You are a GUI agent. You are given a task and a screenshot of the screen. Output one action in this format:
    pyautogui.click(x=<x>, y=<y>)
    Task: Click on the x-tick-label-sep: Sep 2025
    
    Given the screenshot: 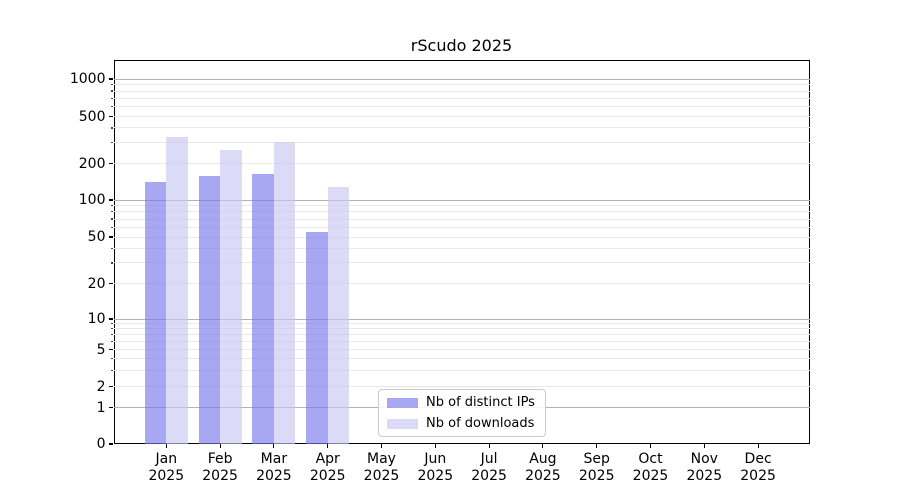 What is the action you would take?
    pyautogui.click(x=597, y=468)
    